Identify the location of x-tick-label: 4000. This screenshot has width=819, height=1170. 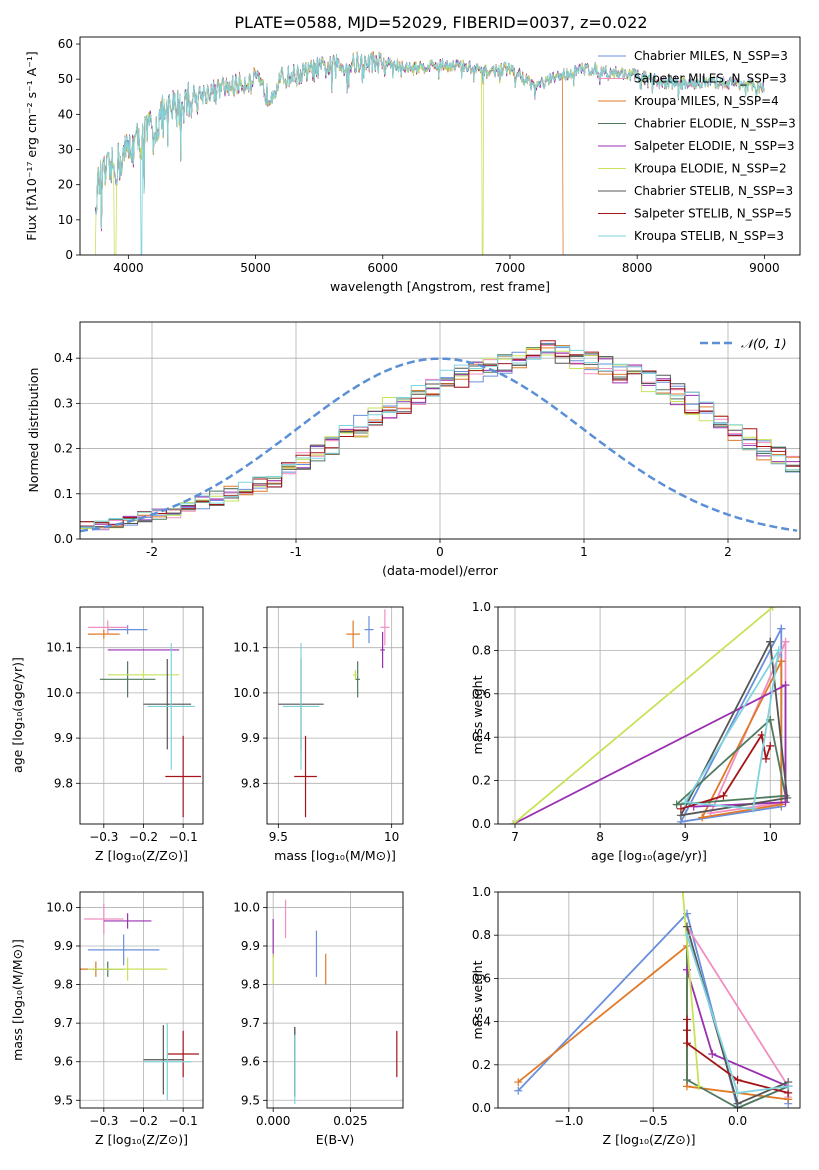
(128, 268).